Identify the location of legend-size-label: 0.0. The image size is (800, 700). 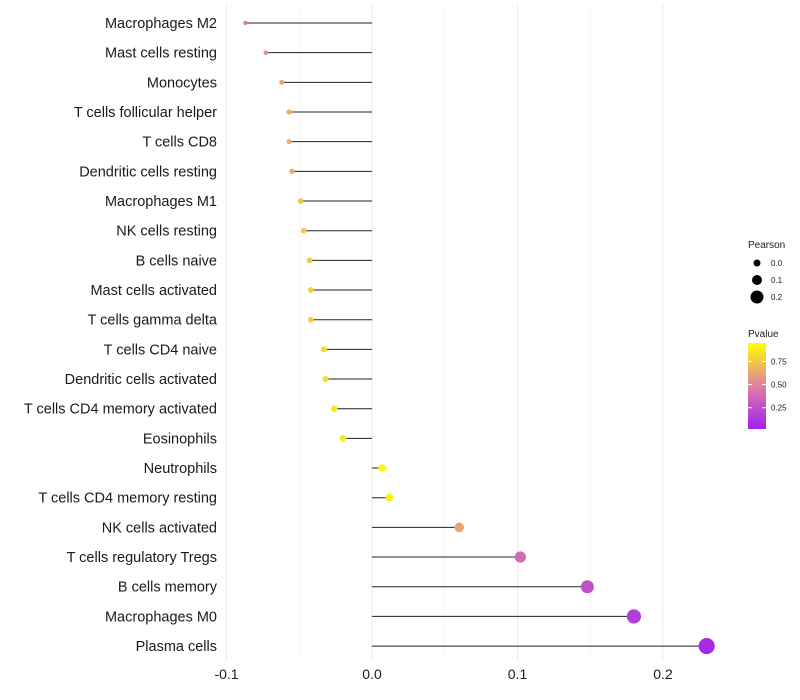
(777, 263).